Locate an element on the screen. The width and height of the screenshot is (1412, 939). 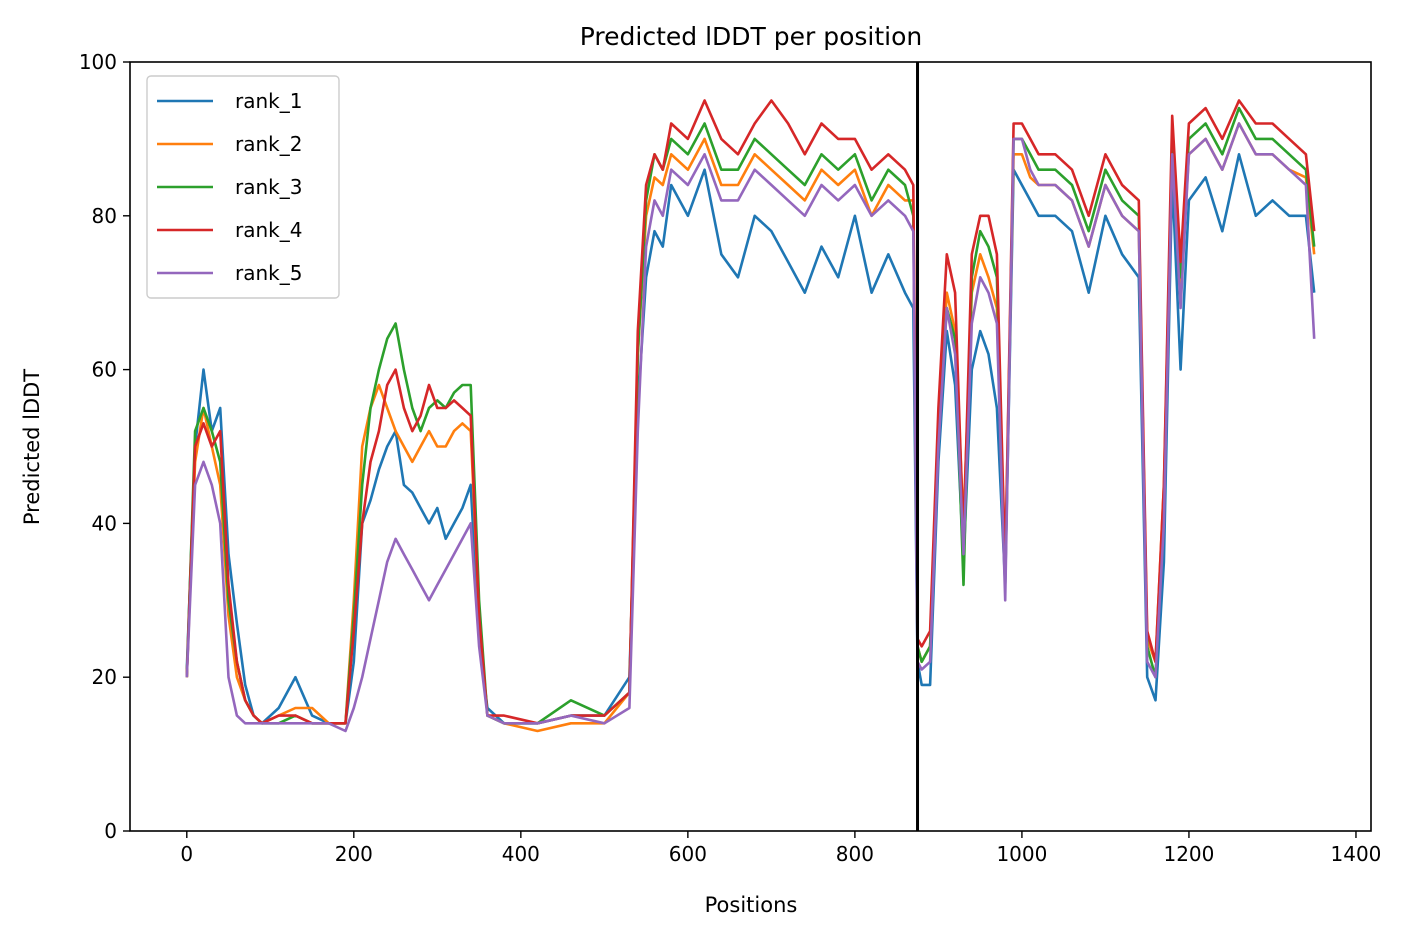
x-axis: 0 200 400 600 800 1000 1200 1400 is located at coordinates (780, 848).